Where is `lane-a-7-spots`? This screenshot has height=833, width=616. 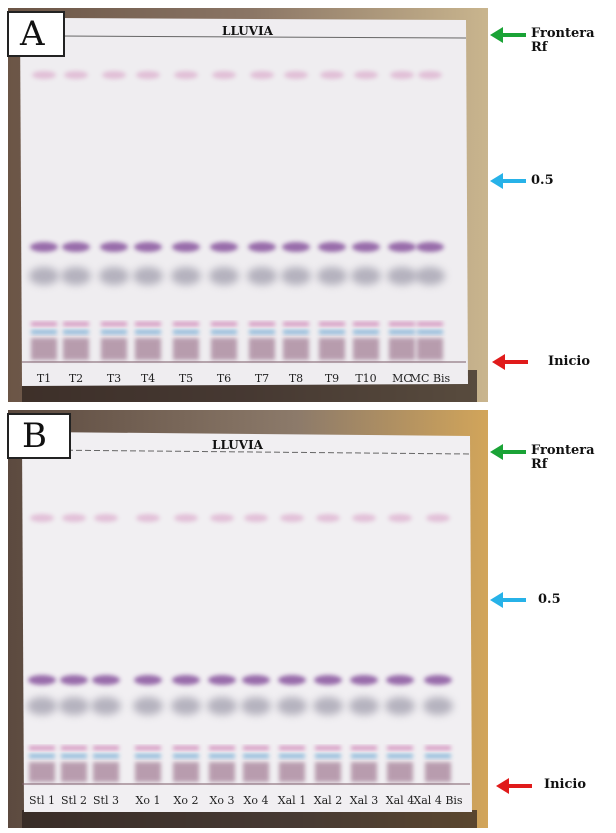
lane-a-7-spots is located at coordinates (262, 215).